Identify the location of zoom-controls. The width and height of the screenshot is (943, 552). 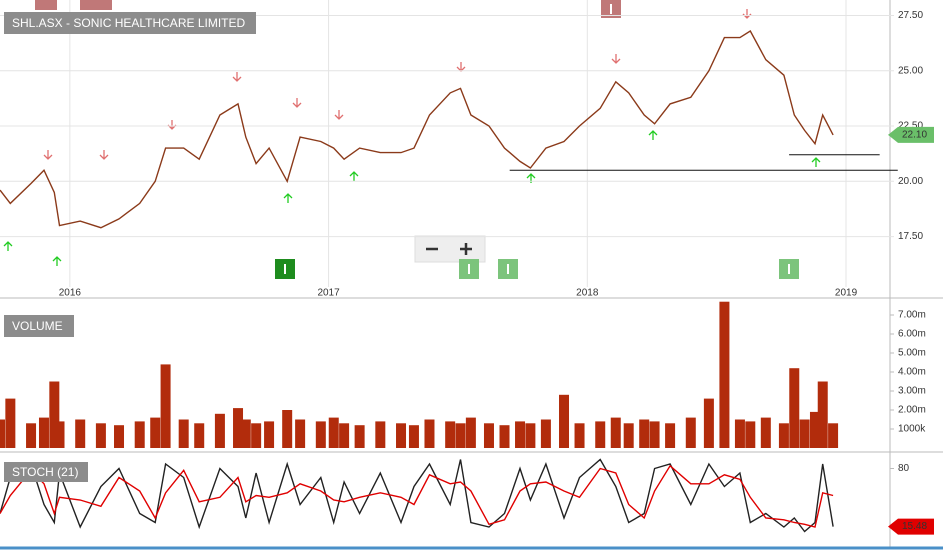
(450, 249).